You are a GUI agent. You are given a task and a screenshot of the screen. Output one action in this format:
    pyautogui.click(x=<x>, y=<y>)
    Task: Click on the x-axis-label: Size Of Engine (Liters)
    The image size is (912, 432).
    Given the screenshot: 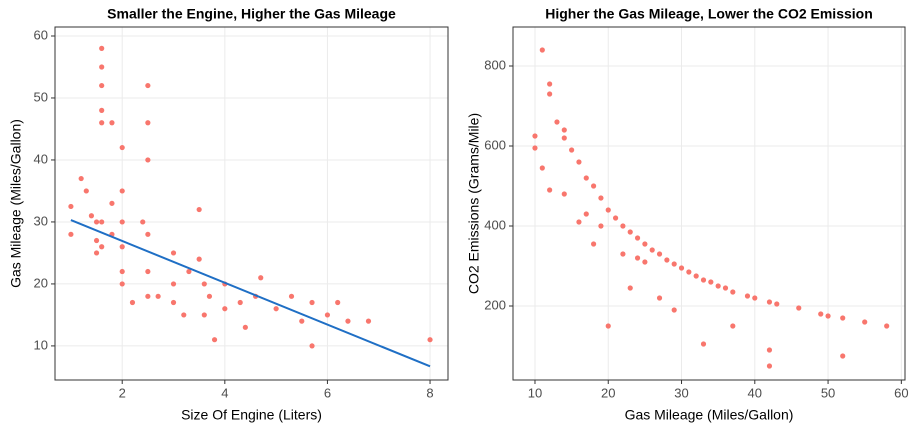 What is the action you would take?
    pyautogui.click(x=251, y=415)
    